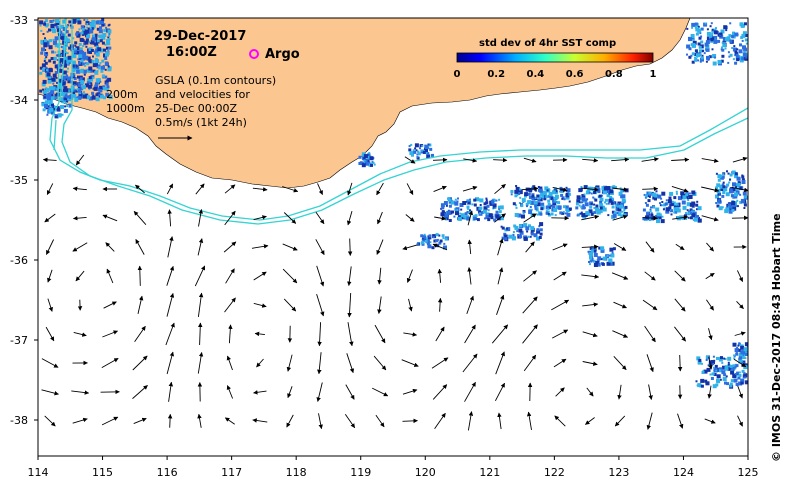 The width and height of the screenshot is (790, 492). Describe the element at coordinates (200, 36) in the screenshot. I see `map-date: 29-Dec-2017` at that location.